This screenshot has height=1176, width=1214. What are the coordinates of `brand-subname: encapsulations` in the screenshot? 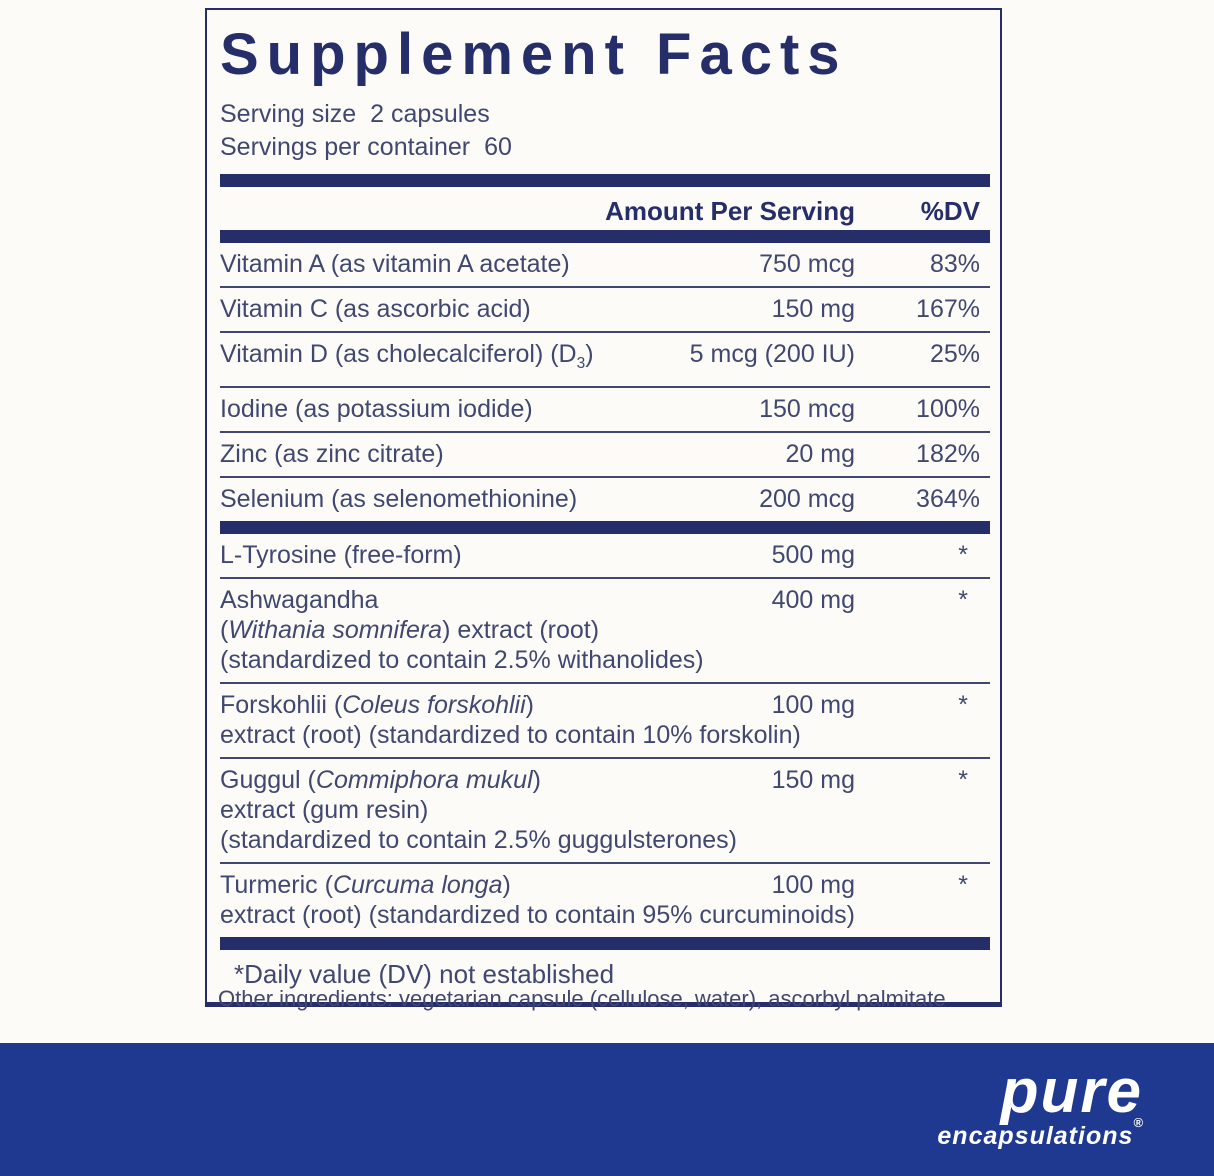 It's located at (1035, 1136).